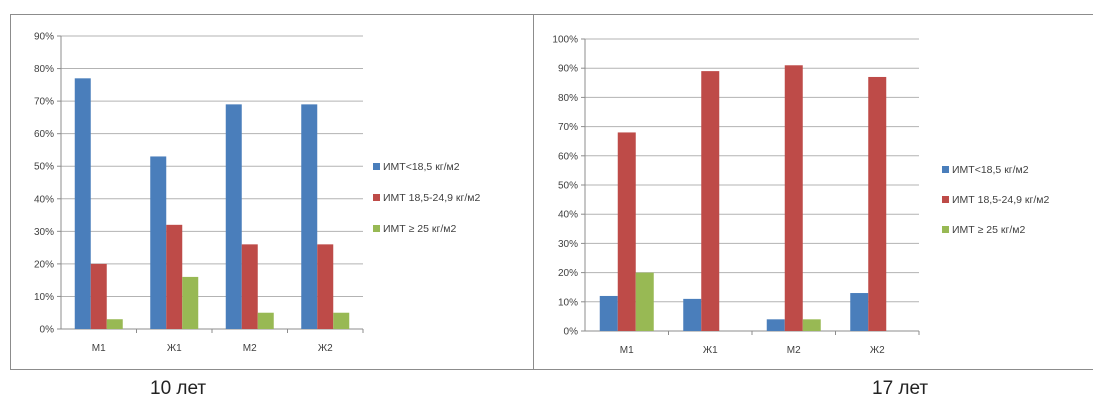 The width and height of the screenshot is (1093, 403). Describe the element at coordinates (565, 40) in the screenshot. I see `y-tick-label: 100%` at that location.